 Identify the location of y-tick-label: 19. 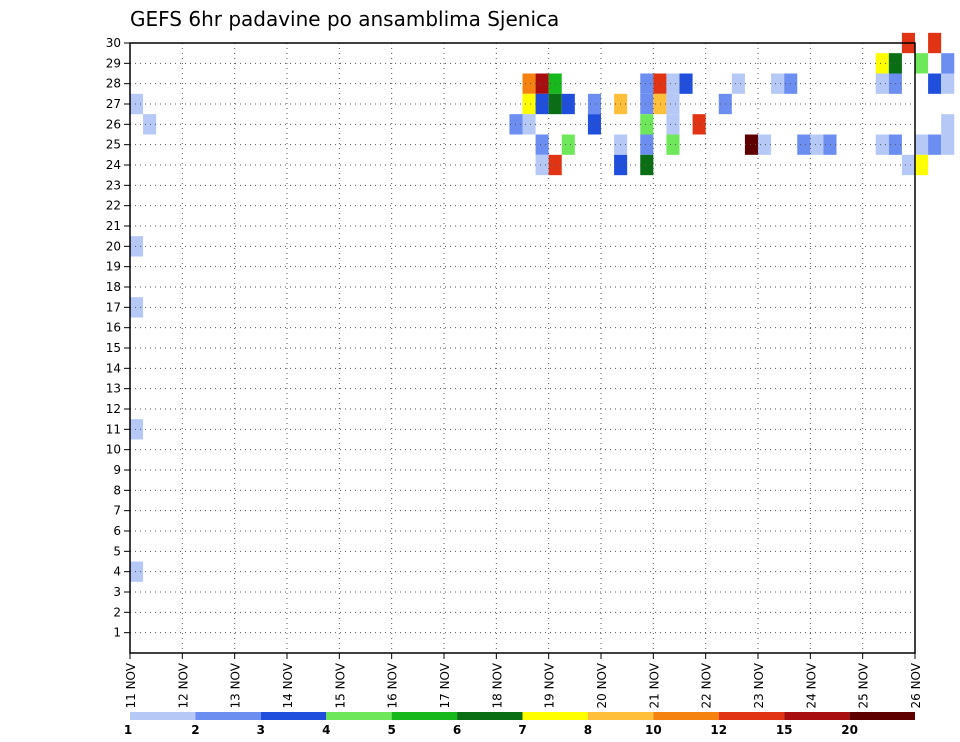
(113, 267).